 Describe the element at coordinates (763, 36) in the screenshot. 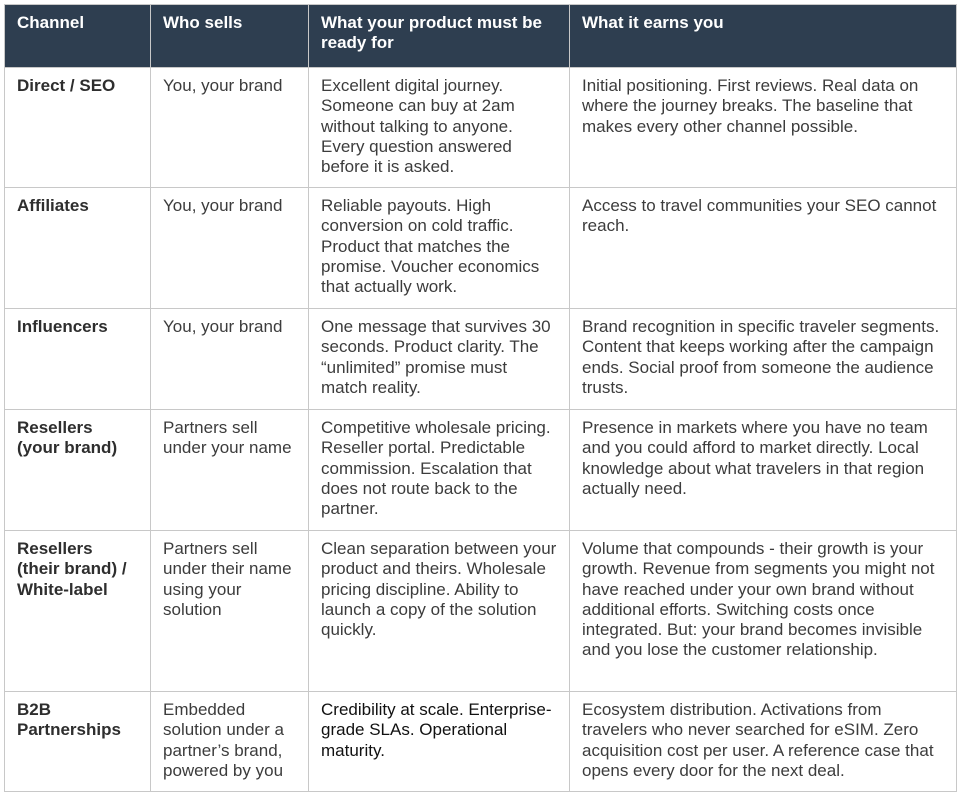

I see `header-earns: What it earns you` at that location.